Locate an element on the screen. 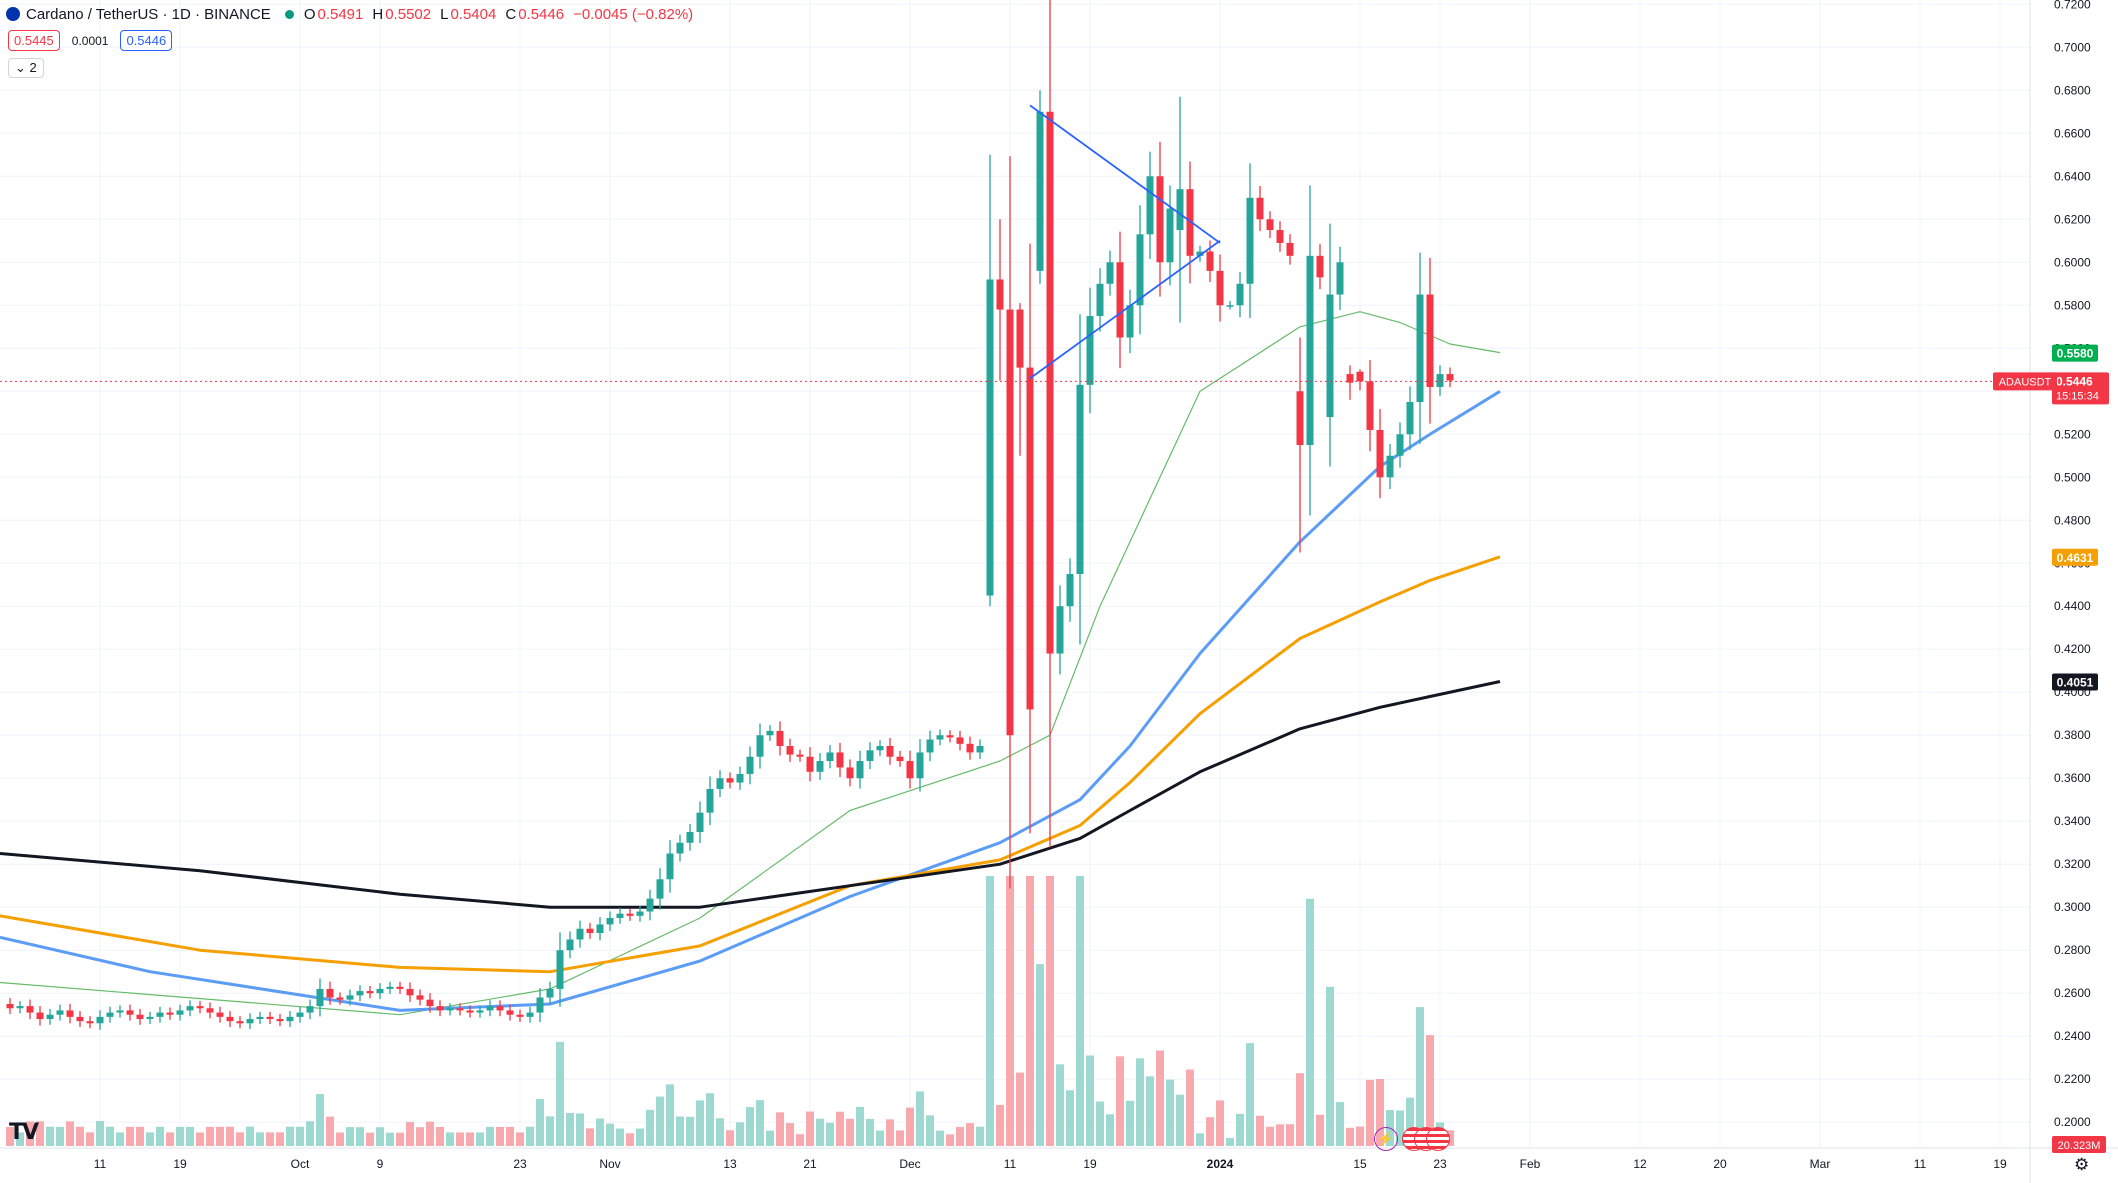 The image size is (2118, 1183). ma-value-label: 0.5580 is located at coordinates (2075, 354).